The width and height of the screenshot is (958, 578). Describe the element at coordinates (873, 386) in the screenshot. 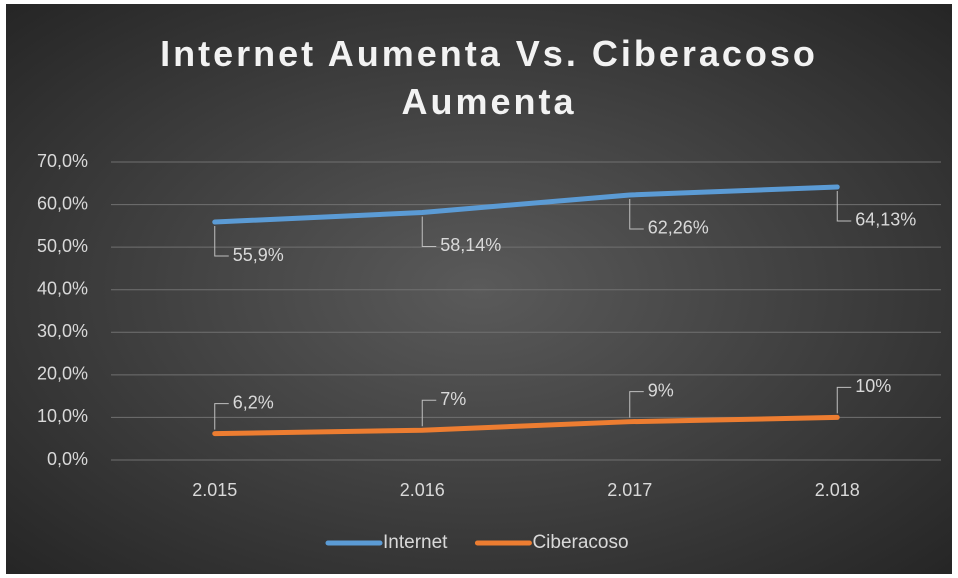

I see `data-label: 10%` at that location.